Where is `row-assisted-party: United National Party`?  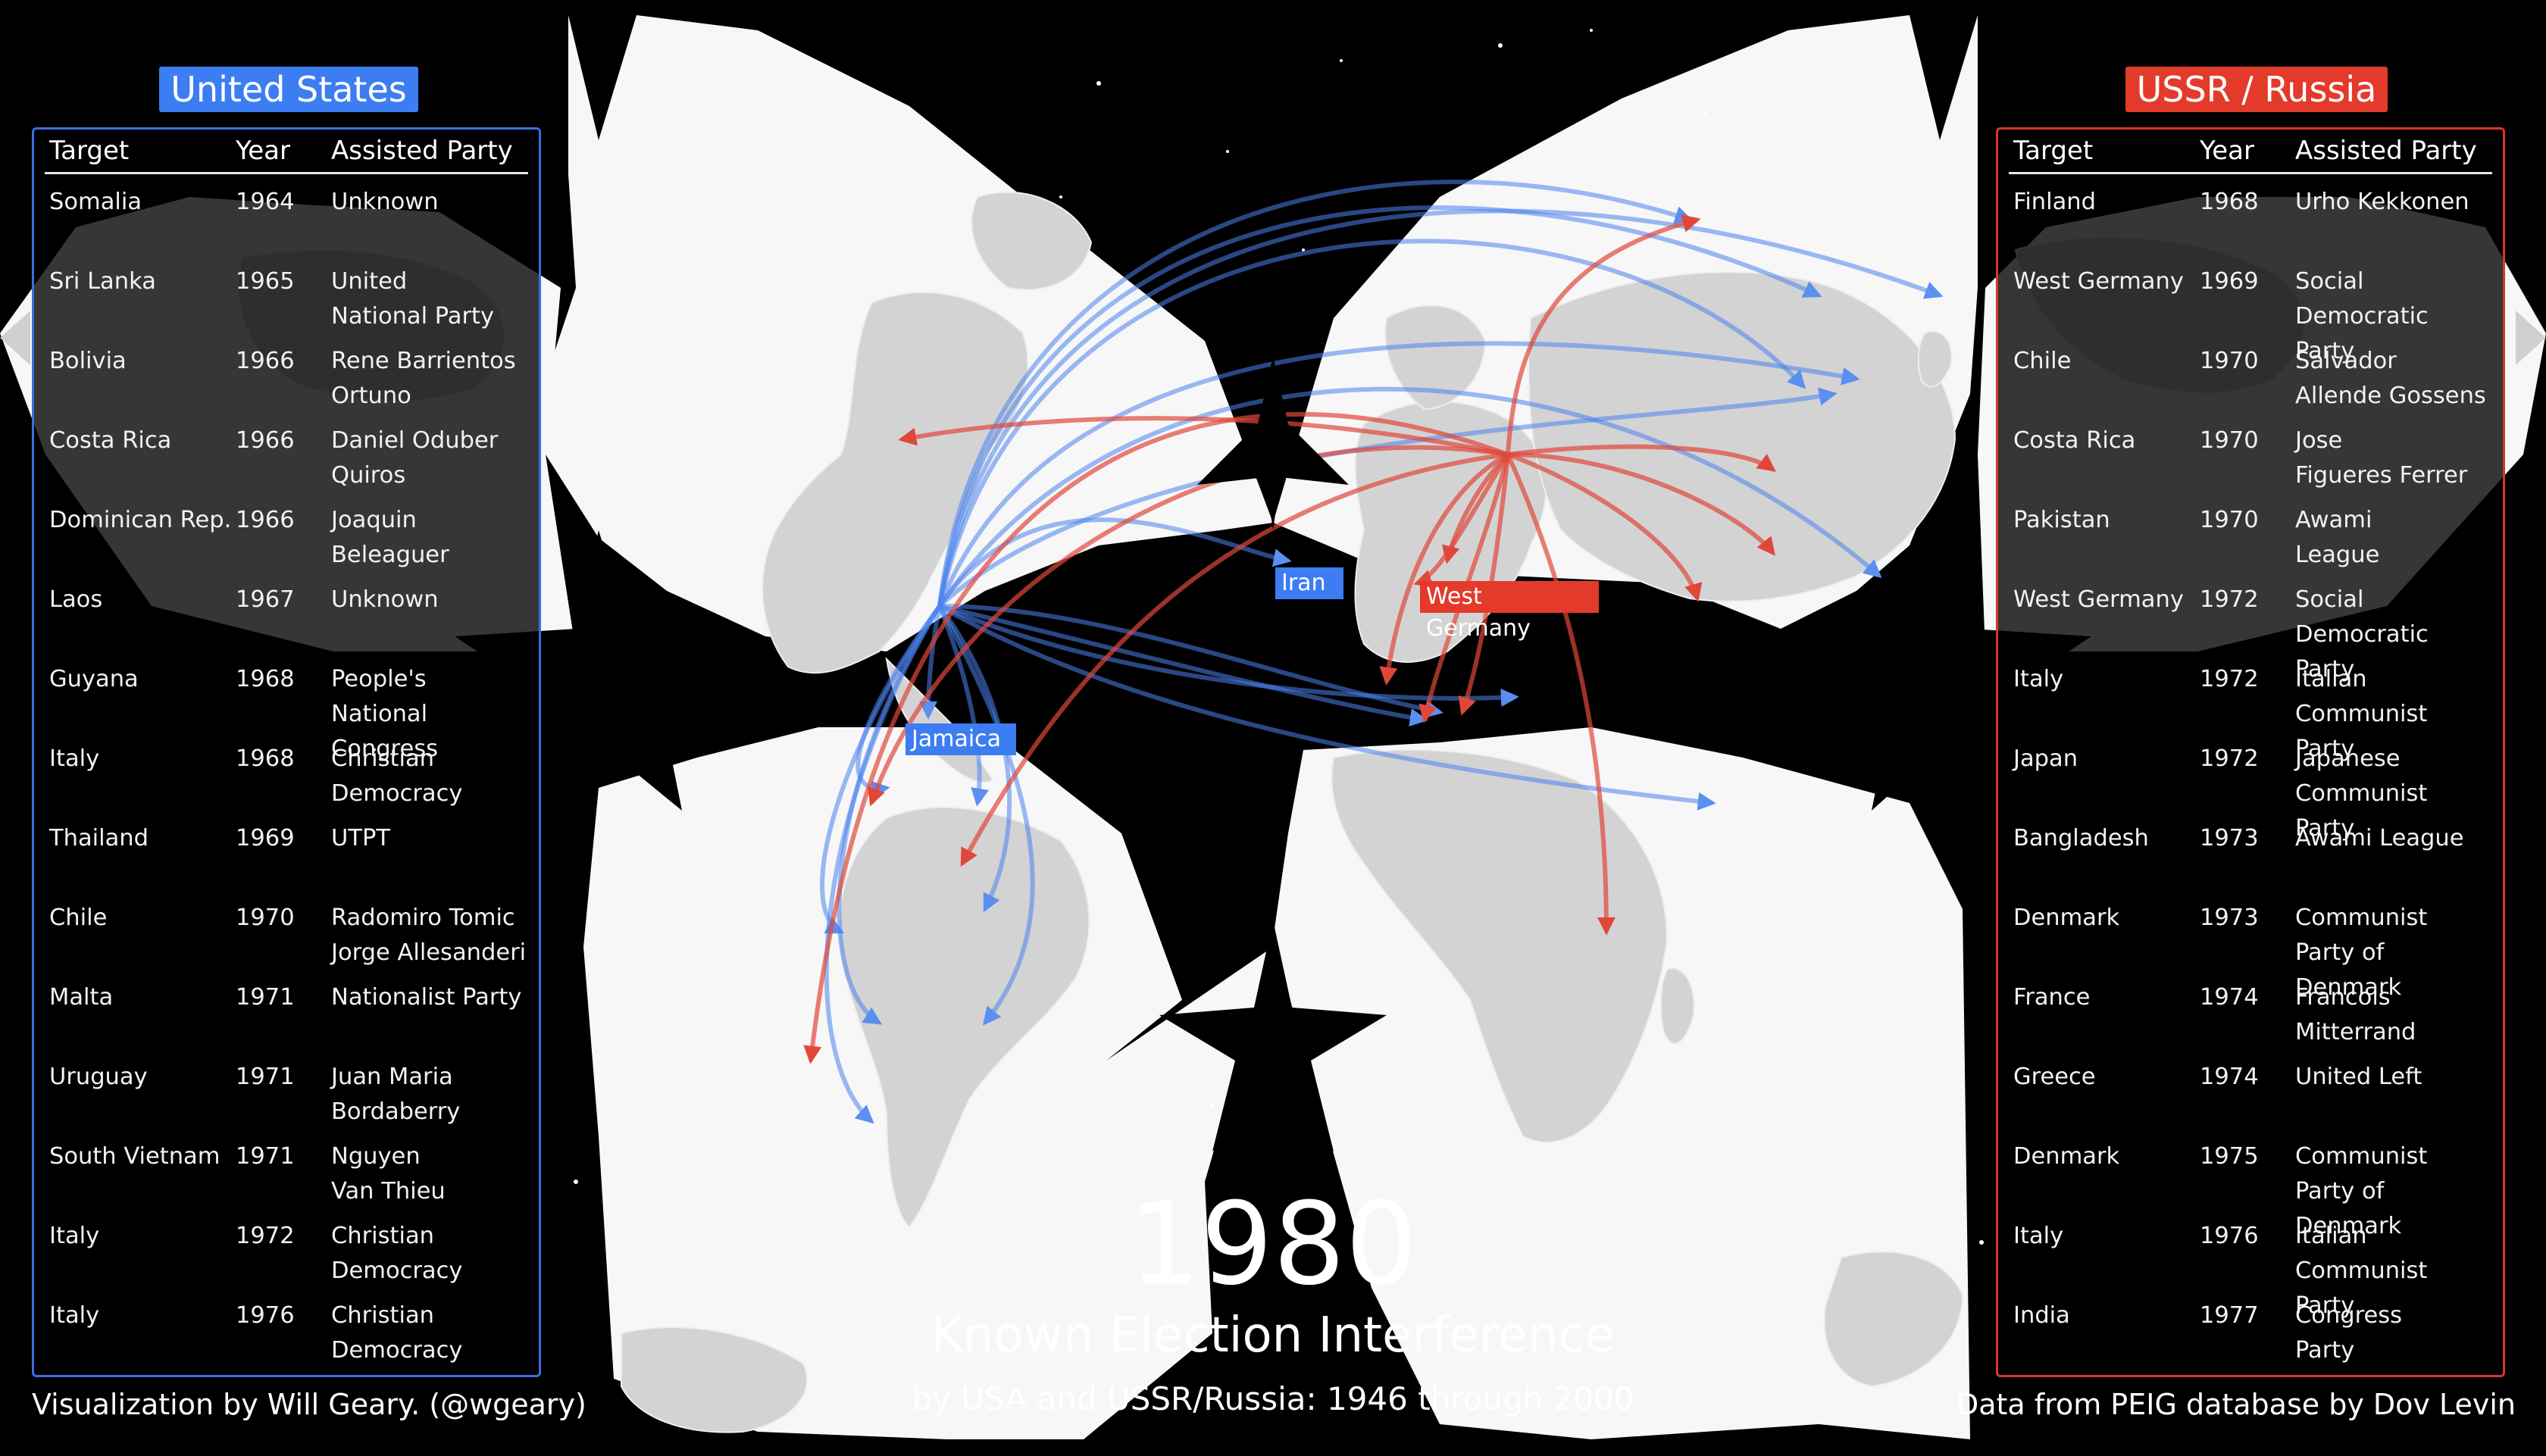 row-assisted-party: United National Party is located at coordinates (413, 299).